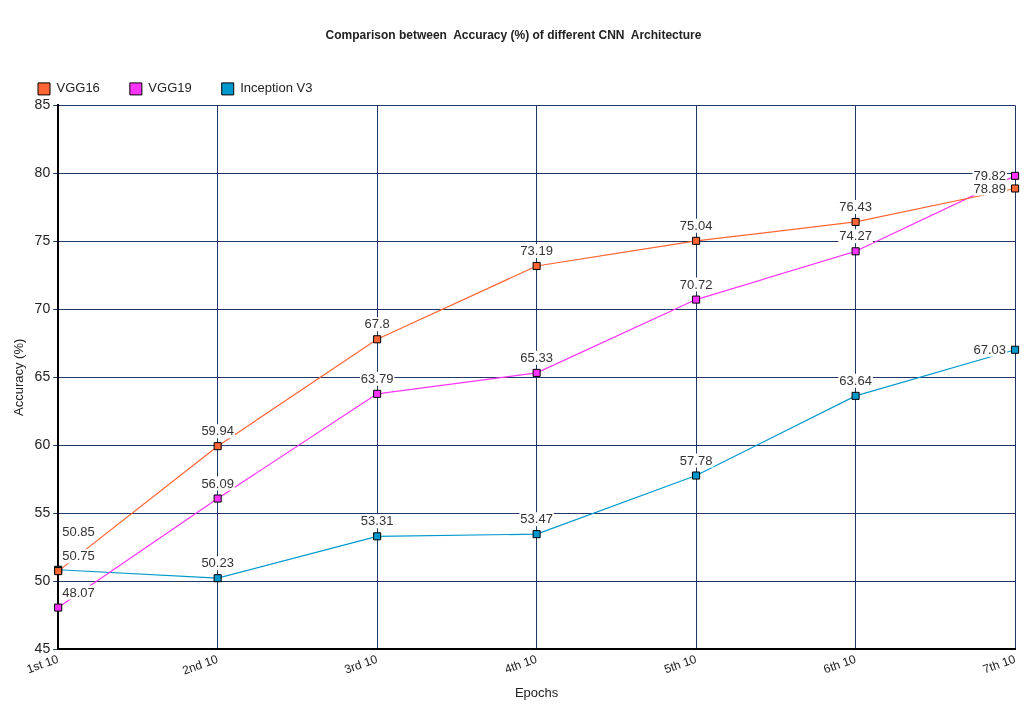 This screenshot has height=713, width=1031. I want to click on data-label: 56.09, so click(217, 483).